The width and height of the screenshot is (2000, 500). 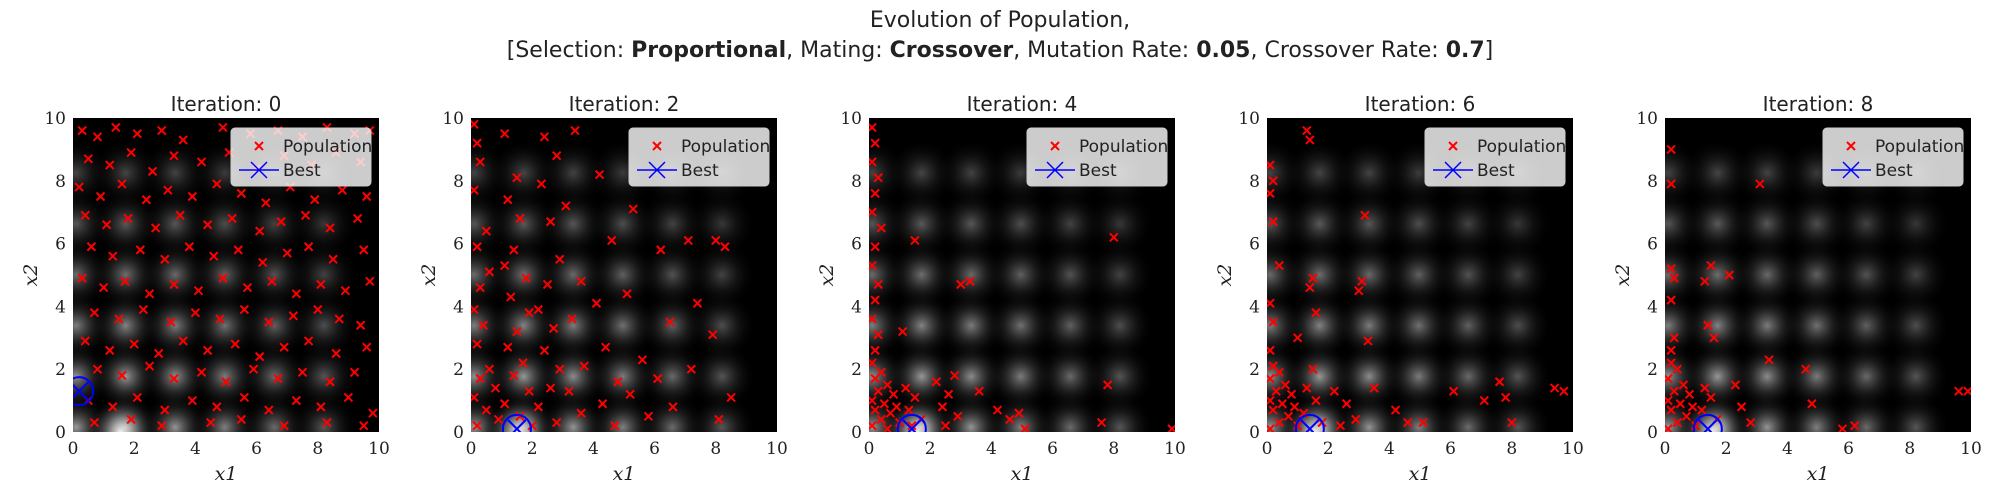 What do you see at coordinates (1511, 449) in the screenshot?
I see `x-tick-label: 8` at bounding box center [1511, 449].